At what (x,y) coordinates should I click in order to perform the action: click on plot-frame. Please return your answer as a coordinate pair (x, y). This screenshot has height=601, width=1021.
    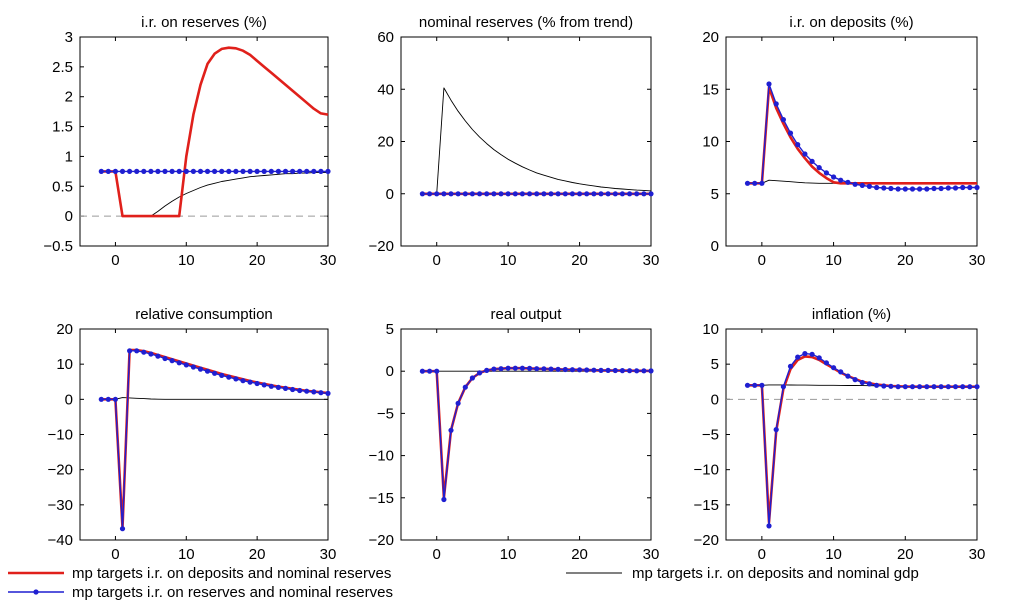
    Looking at the image, I should click on (526, 141).